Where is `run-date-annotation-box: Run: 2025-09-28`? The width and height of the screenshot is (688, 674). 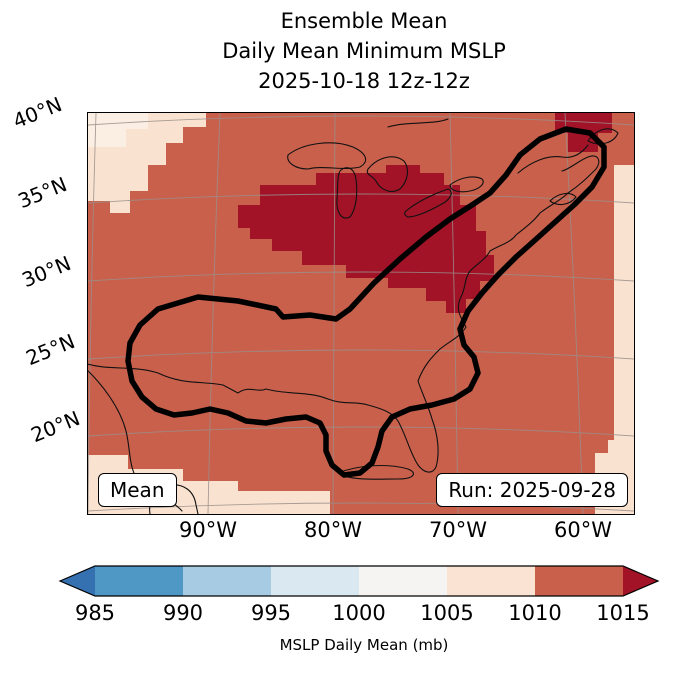 run-date-annotation-box: Run: 2025-09-28 is located at coordinates (532, 490).